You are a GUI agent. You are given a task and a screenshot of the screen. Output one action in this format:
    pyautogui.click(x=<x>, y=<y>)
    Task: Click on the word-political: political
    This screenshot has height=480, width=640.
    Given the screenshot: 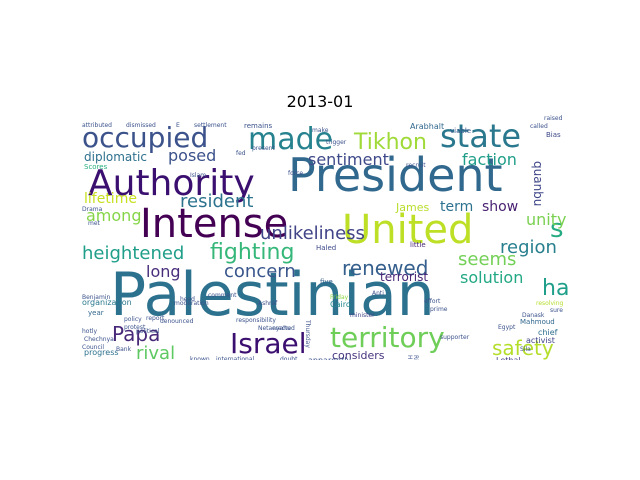 What is the action you would take?
    pyautogui.click(x=148, y=331)
    